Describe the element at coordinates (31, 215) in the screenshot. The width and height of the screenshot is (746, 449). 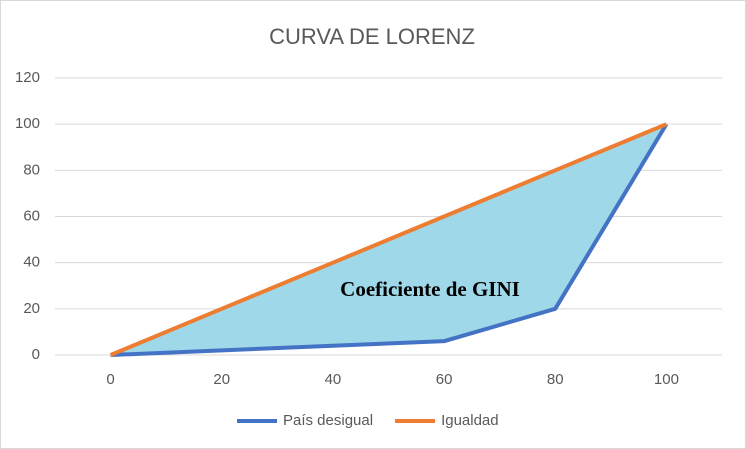
I see `y-tick-label: 60` at that location.